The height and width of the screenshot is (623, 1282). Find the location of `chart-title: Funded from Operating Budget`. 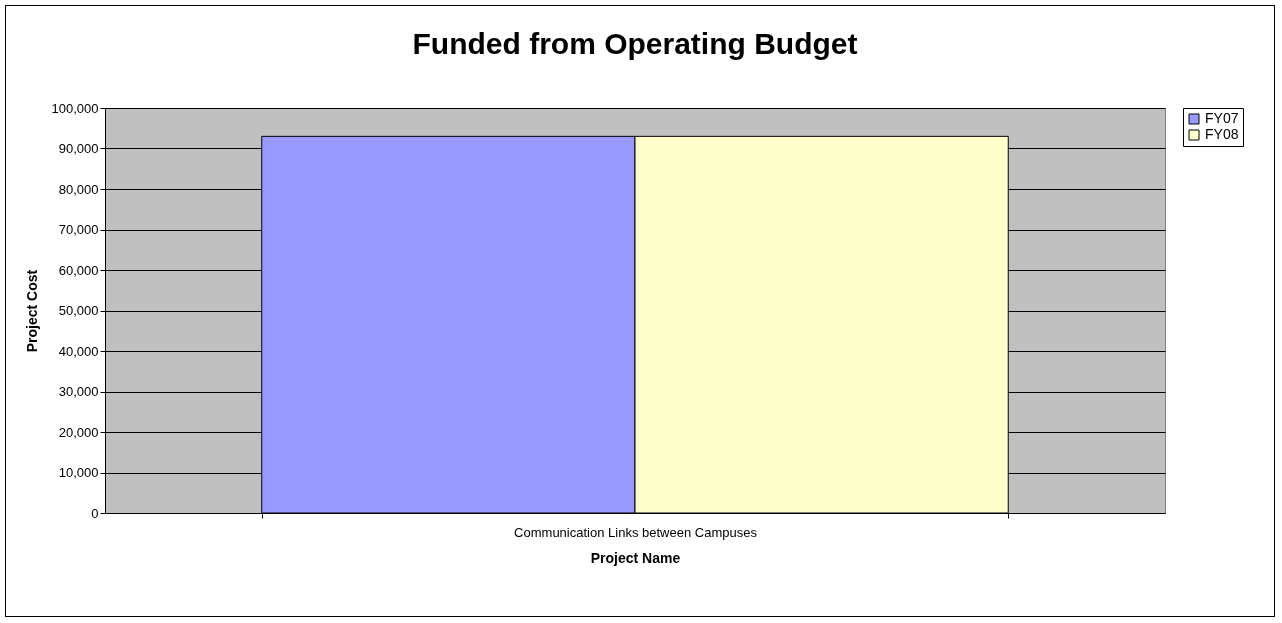

chart-title: Funded from Operating Budget is located at coordinates (635, 43).